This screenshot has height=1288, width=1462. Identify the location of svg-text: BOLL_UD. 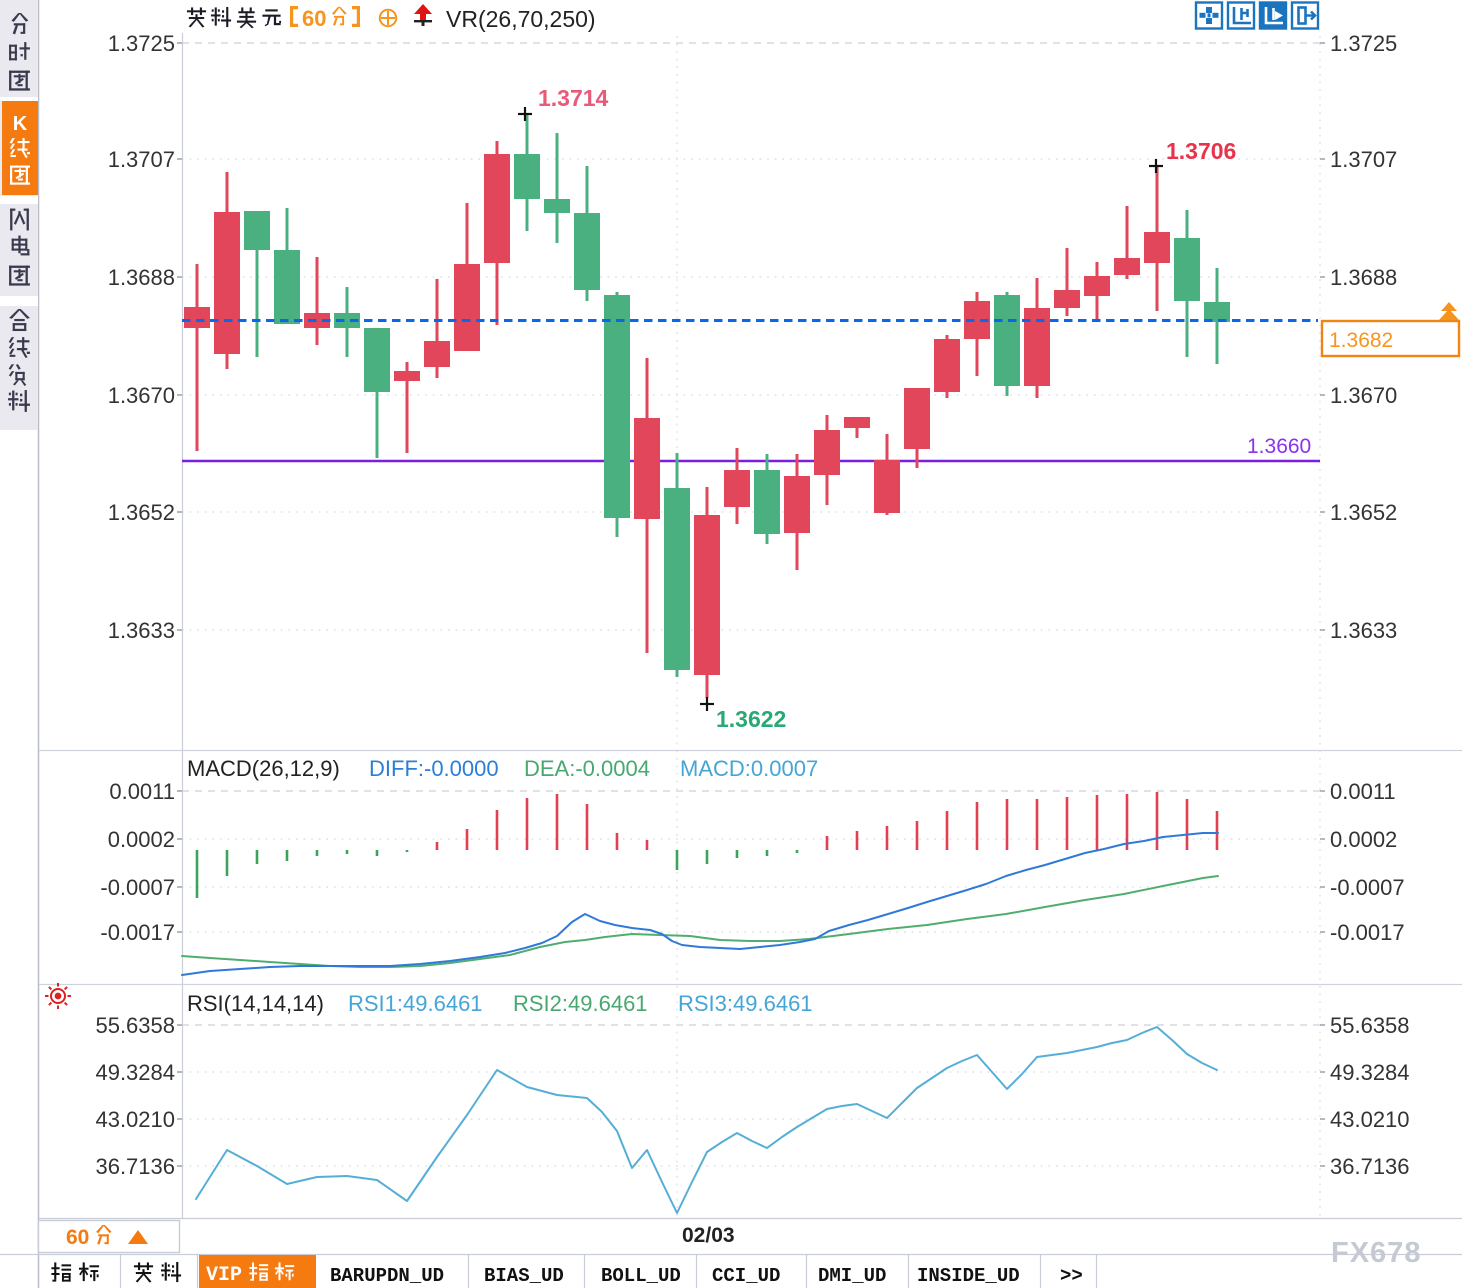
(641, 1276).